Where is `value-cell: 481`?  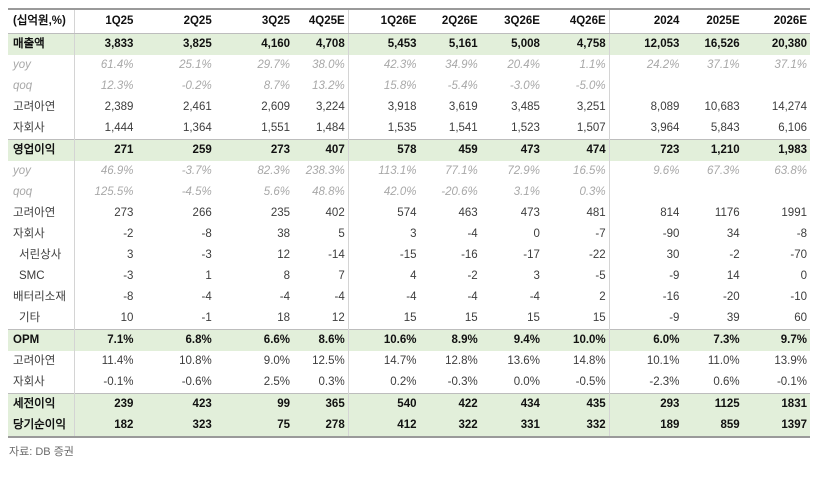 value-cell: 481 is located at coordinates (596, 213).